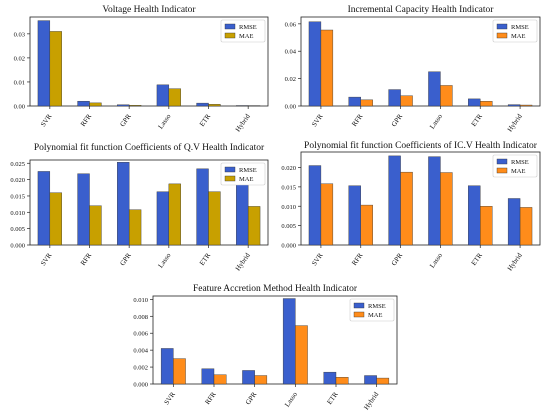 The height and width of the screenshot is (416, 550). Describe the element at coordinates (140, 334) in the screenshot. I see `y-tick-label: 0.006` at that location.